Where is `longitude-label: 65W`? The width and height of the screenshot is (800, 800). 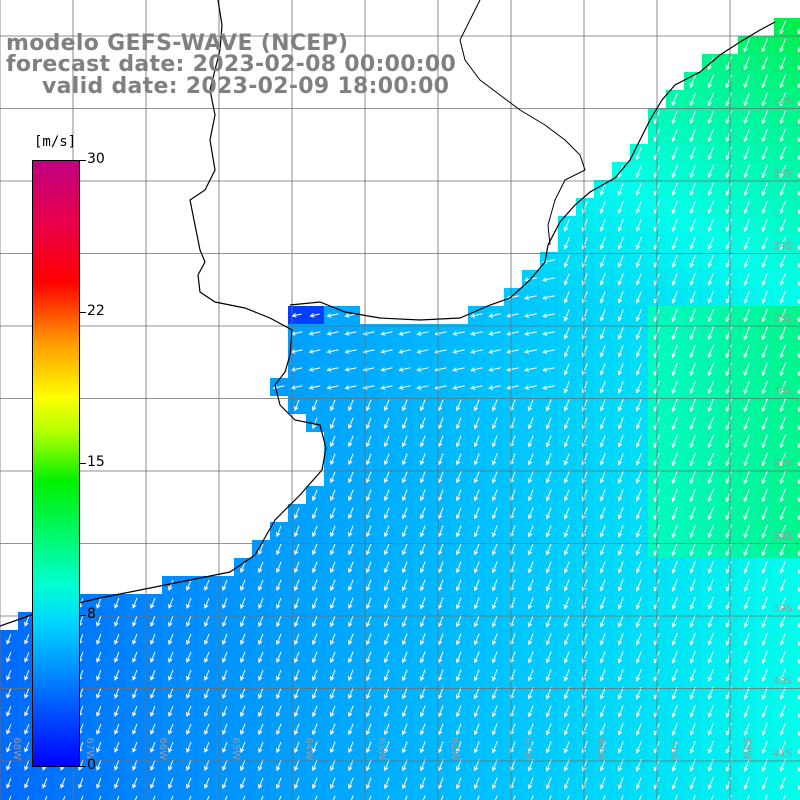
longitude-label: 65W is located at coordinates (235, 748).